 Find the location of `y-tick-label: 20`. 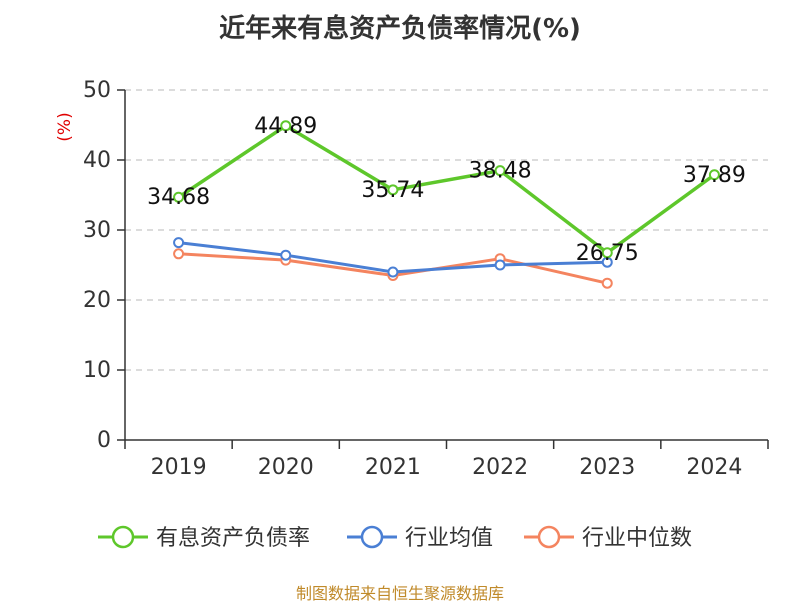

y-tick-label: 20 is located at coordinates (97, 300).